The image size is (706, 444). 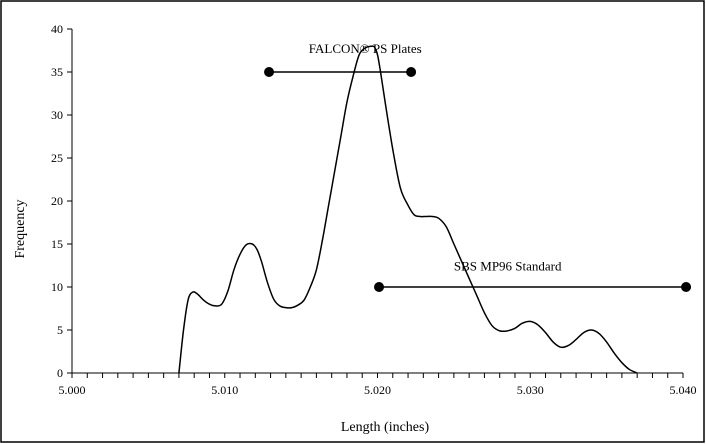 I want to click on x-tick-label: 5.010, so click(x=224, y=390).